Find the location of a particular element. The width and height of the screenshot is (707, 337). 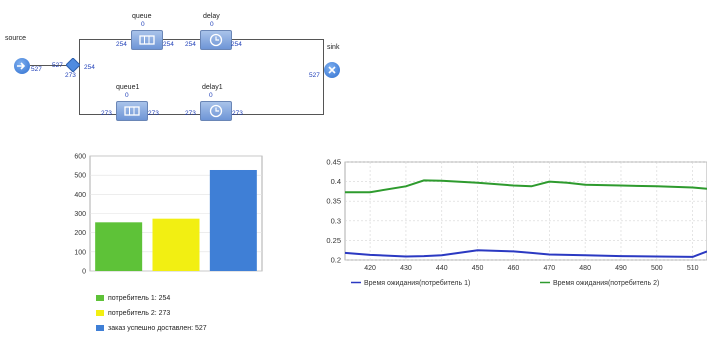

y-tick-label: 200 is located at coordinates (80, 233).